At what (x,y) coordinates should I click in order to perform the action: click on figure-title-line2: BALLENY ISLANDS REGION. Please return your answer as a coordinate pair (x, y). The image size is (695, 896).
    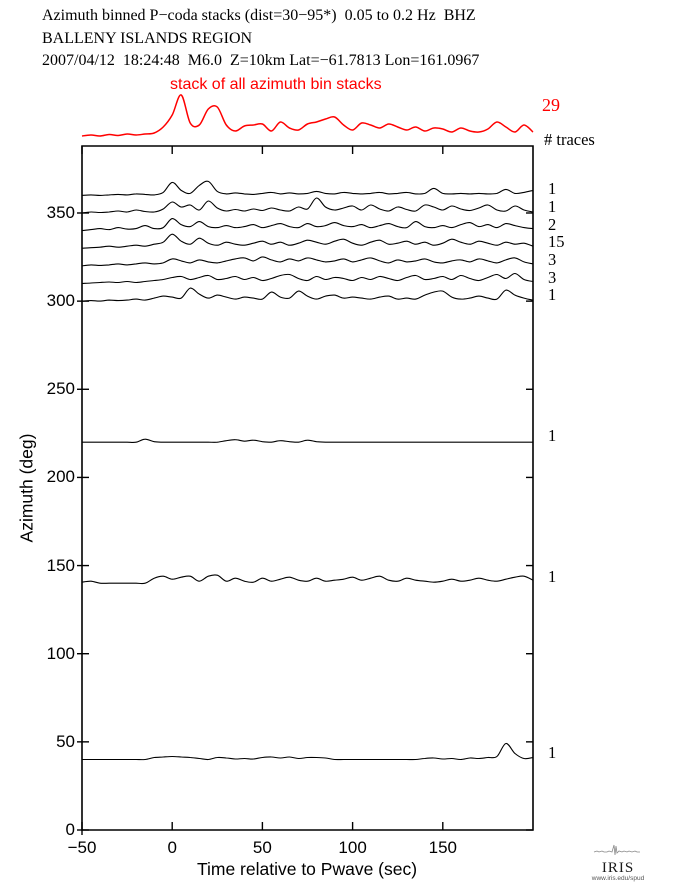
    Looking at the image, I should click on (147, 38).